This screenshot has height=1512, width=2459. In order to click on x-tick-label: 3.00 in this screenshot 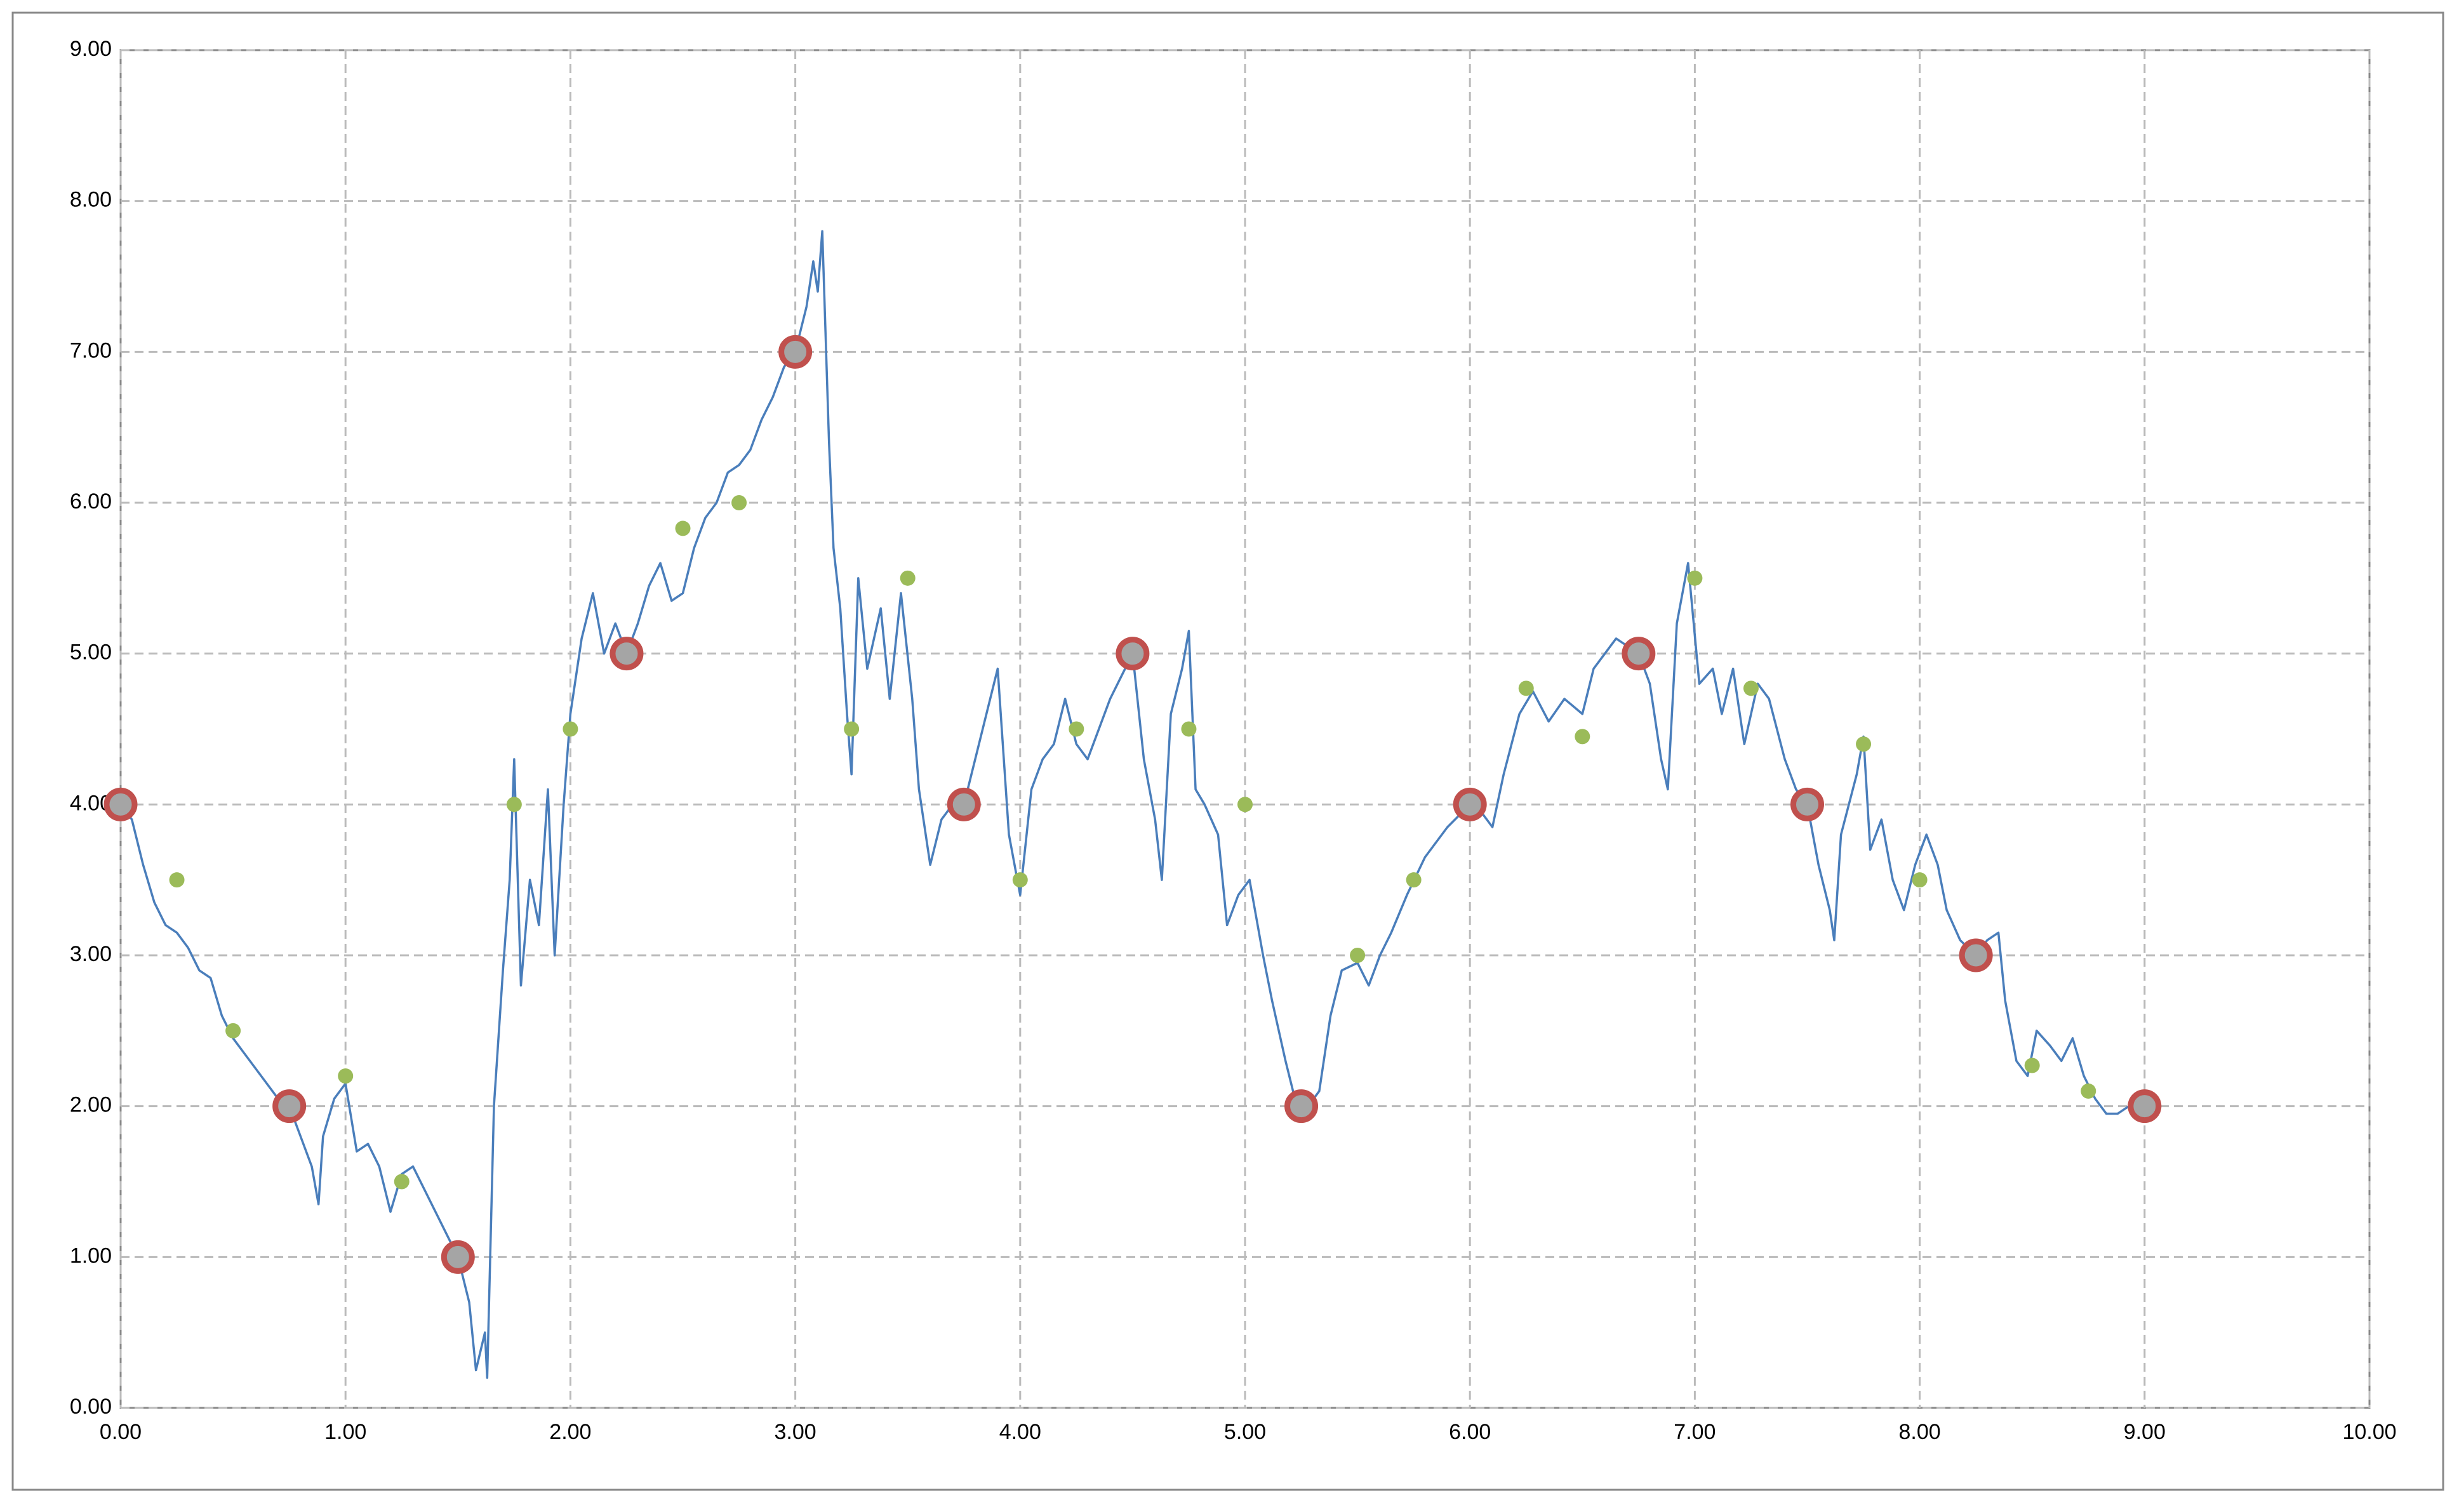, I will do `click(796, 1432)`.